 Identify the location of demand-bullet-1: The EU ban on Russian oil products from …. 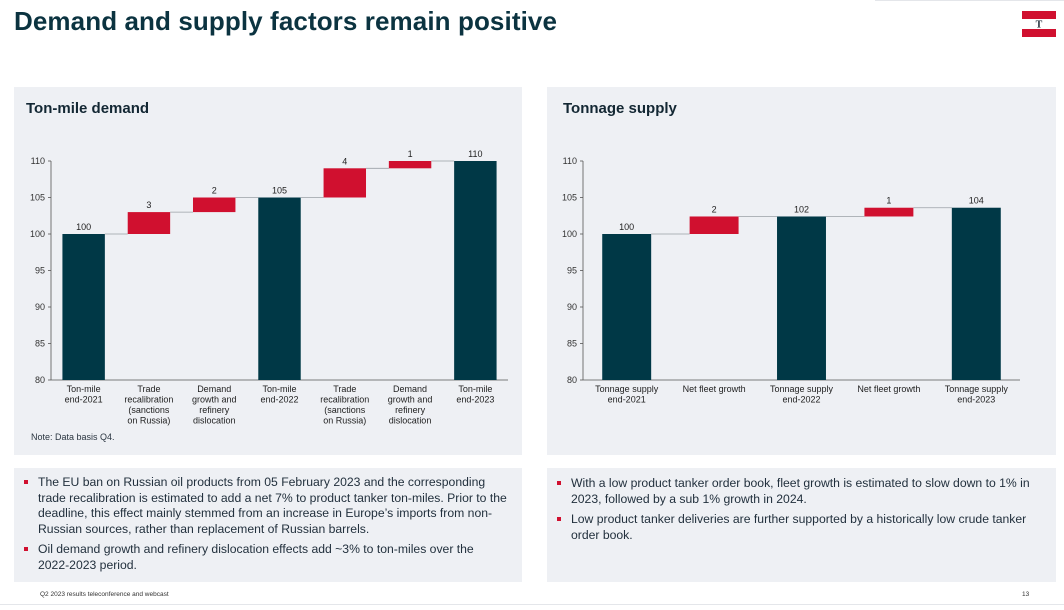
(265, 506).